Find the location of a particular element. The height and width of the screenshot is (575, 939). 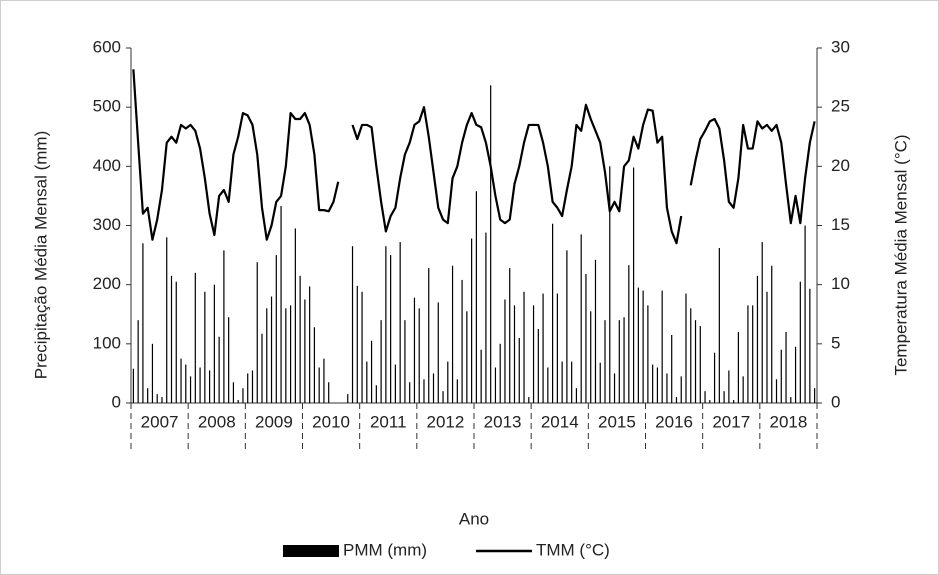

x-tick-label: 2009 is located at coordinates (274, 421).